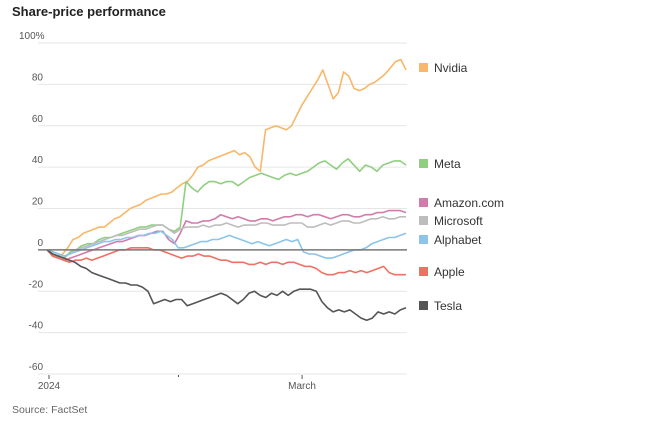 The width and height of the screenshot is (658, 426). Describe the element at coordinates (226, 208) in the screenshot. I see `series-line-meta` at that location.